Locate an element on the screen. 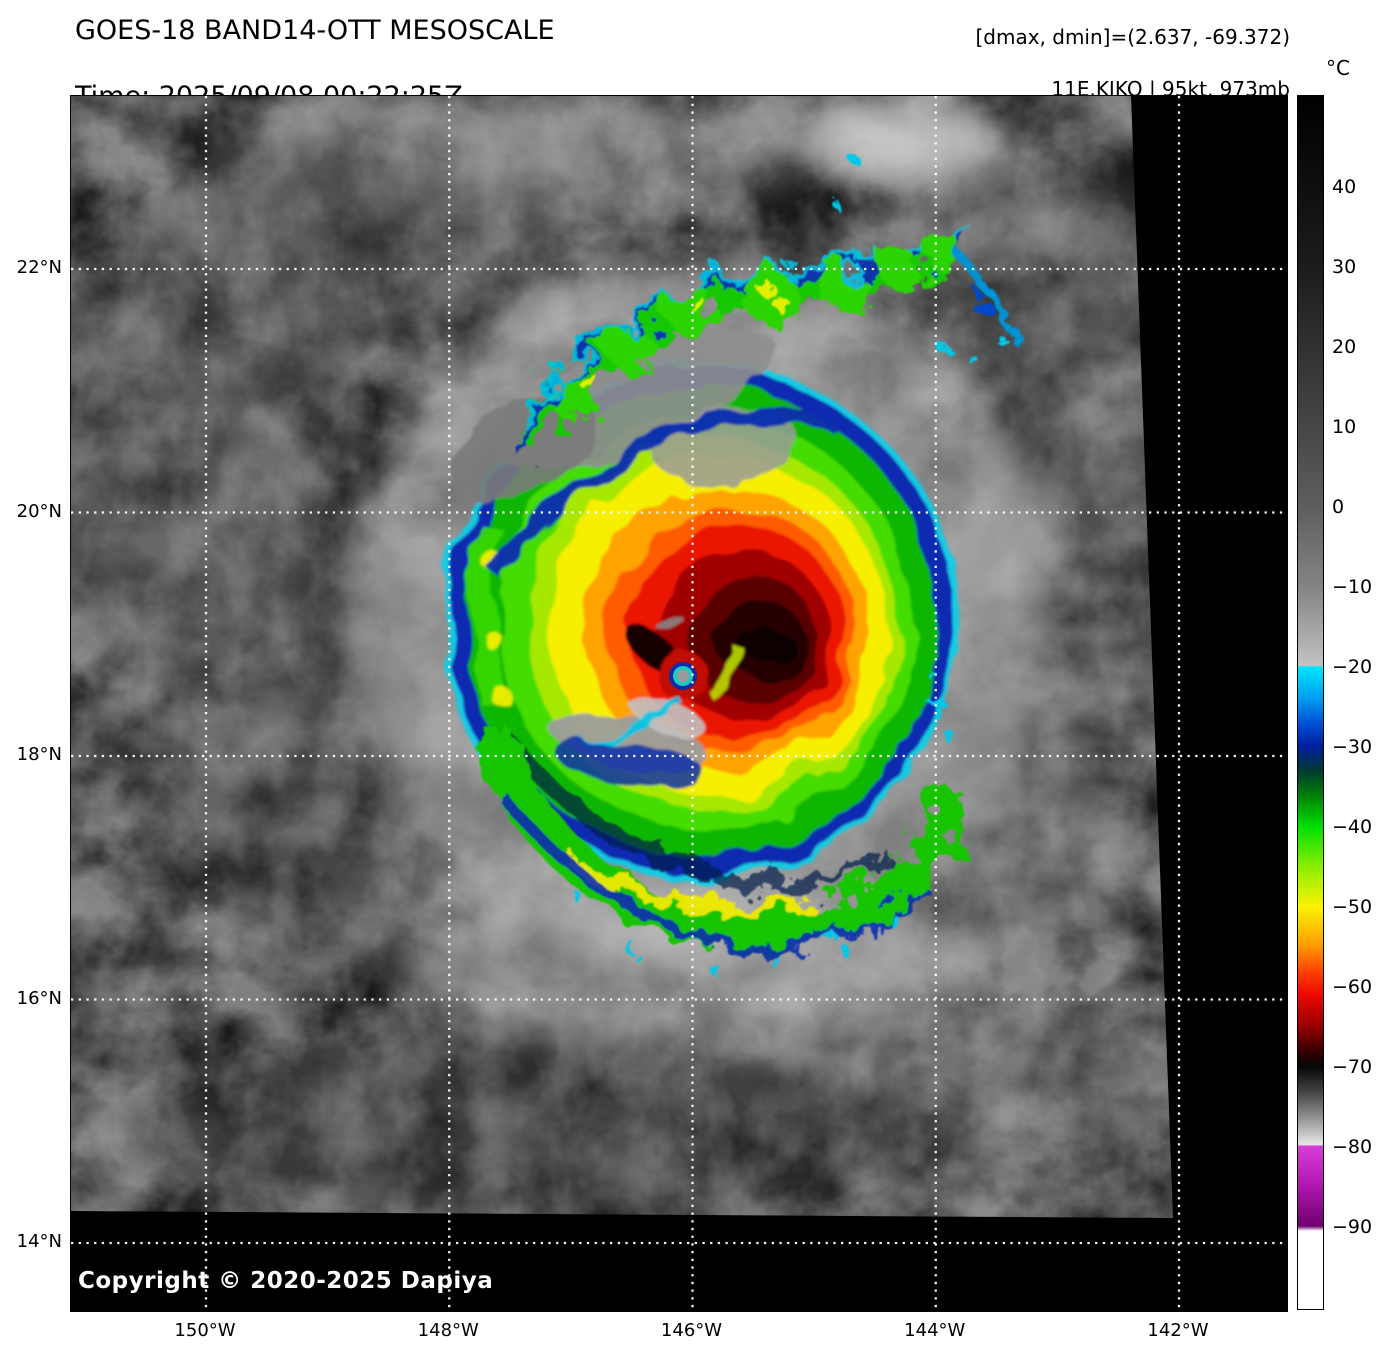 The image size is (1390, 1359). copyright-watermark: Copyright © 2020-2025 Dapiya is located at coordinates (286, 1281).